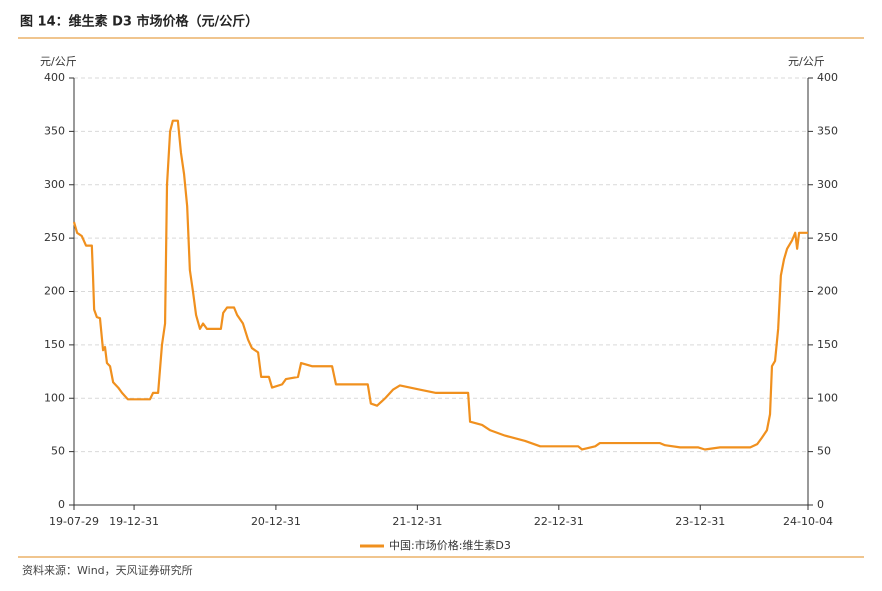  What do you see at coordinates (54, 237) in the screenshot?
I see `y-tick-label: 250` at bounding box center [54, 237].